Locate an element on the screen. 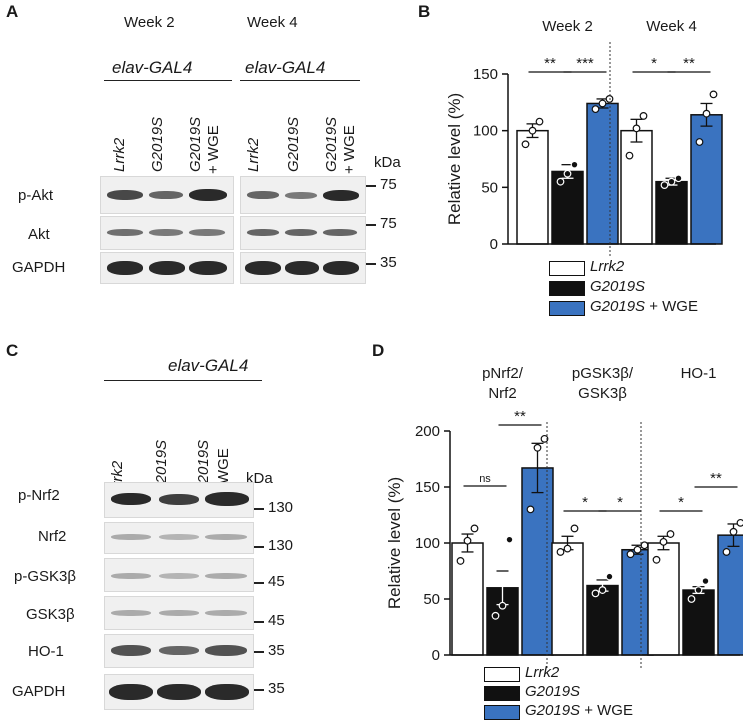 Image resolution: width=743 pixels, height=721 pixels. group-title: pGSK3β/ is located at coordinates (603, 373).